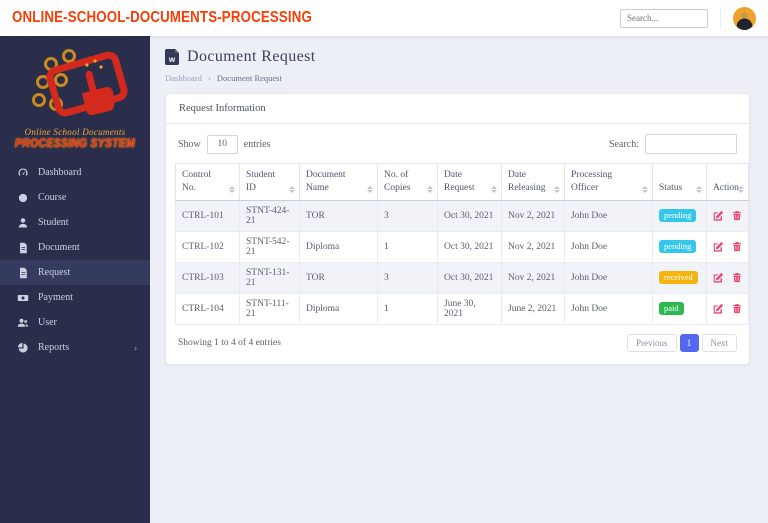 Image resolution: width=768 pixels, height=523 pixels. I want to click on pie-chart-icon, so click(23, 348).